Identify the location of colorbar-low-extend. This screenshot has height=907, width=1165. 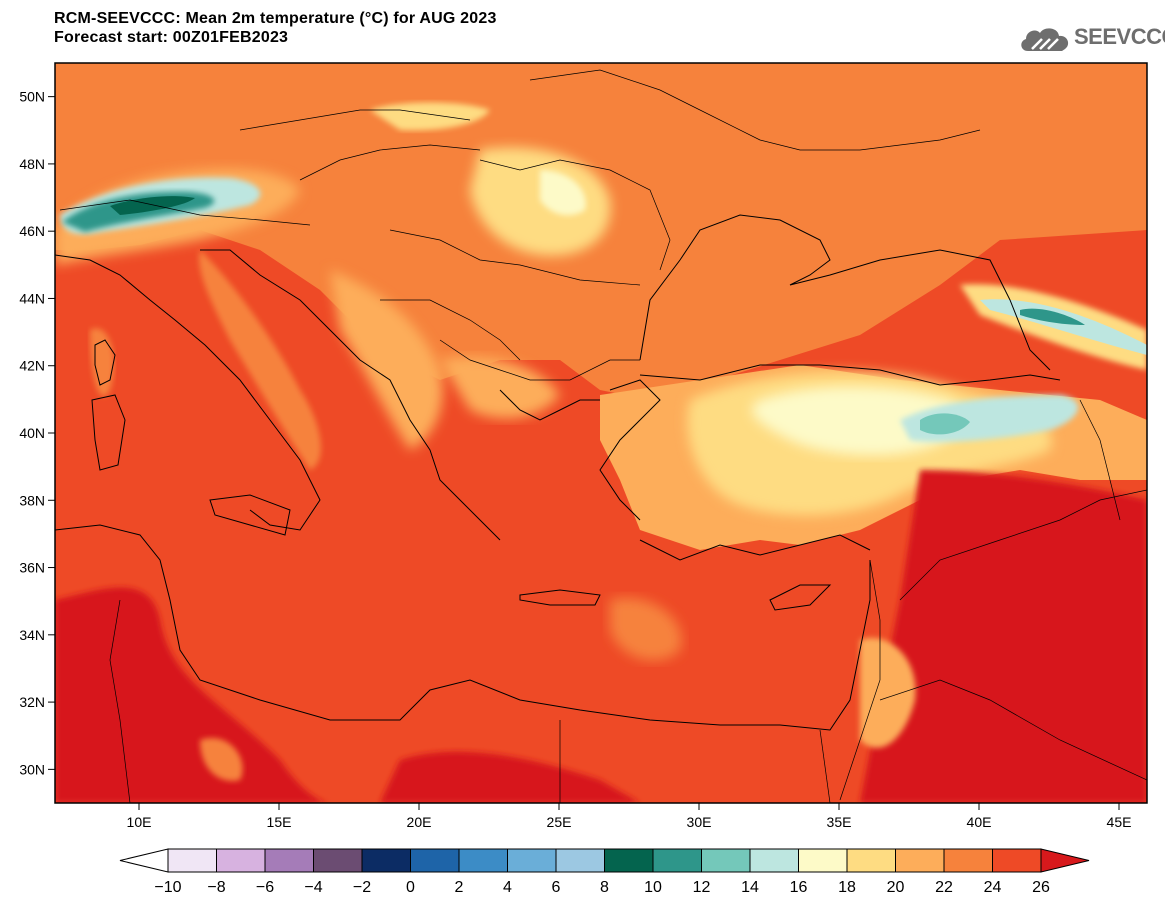
(144, 860).